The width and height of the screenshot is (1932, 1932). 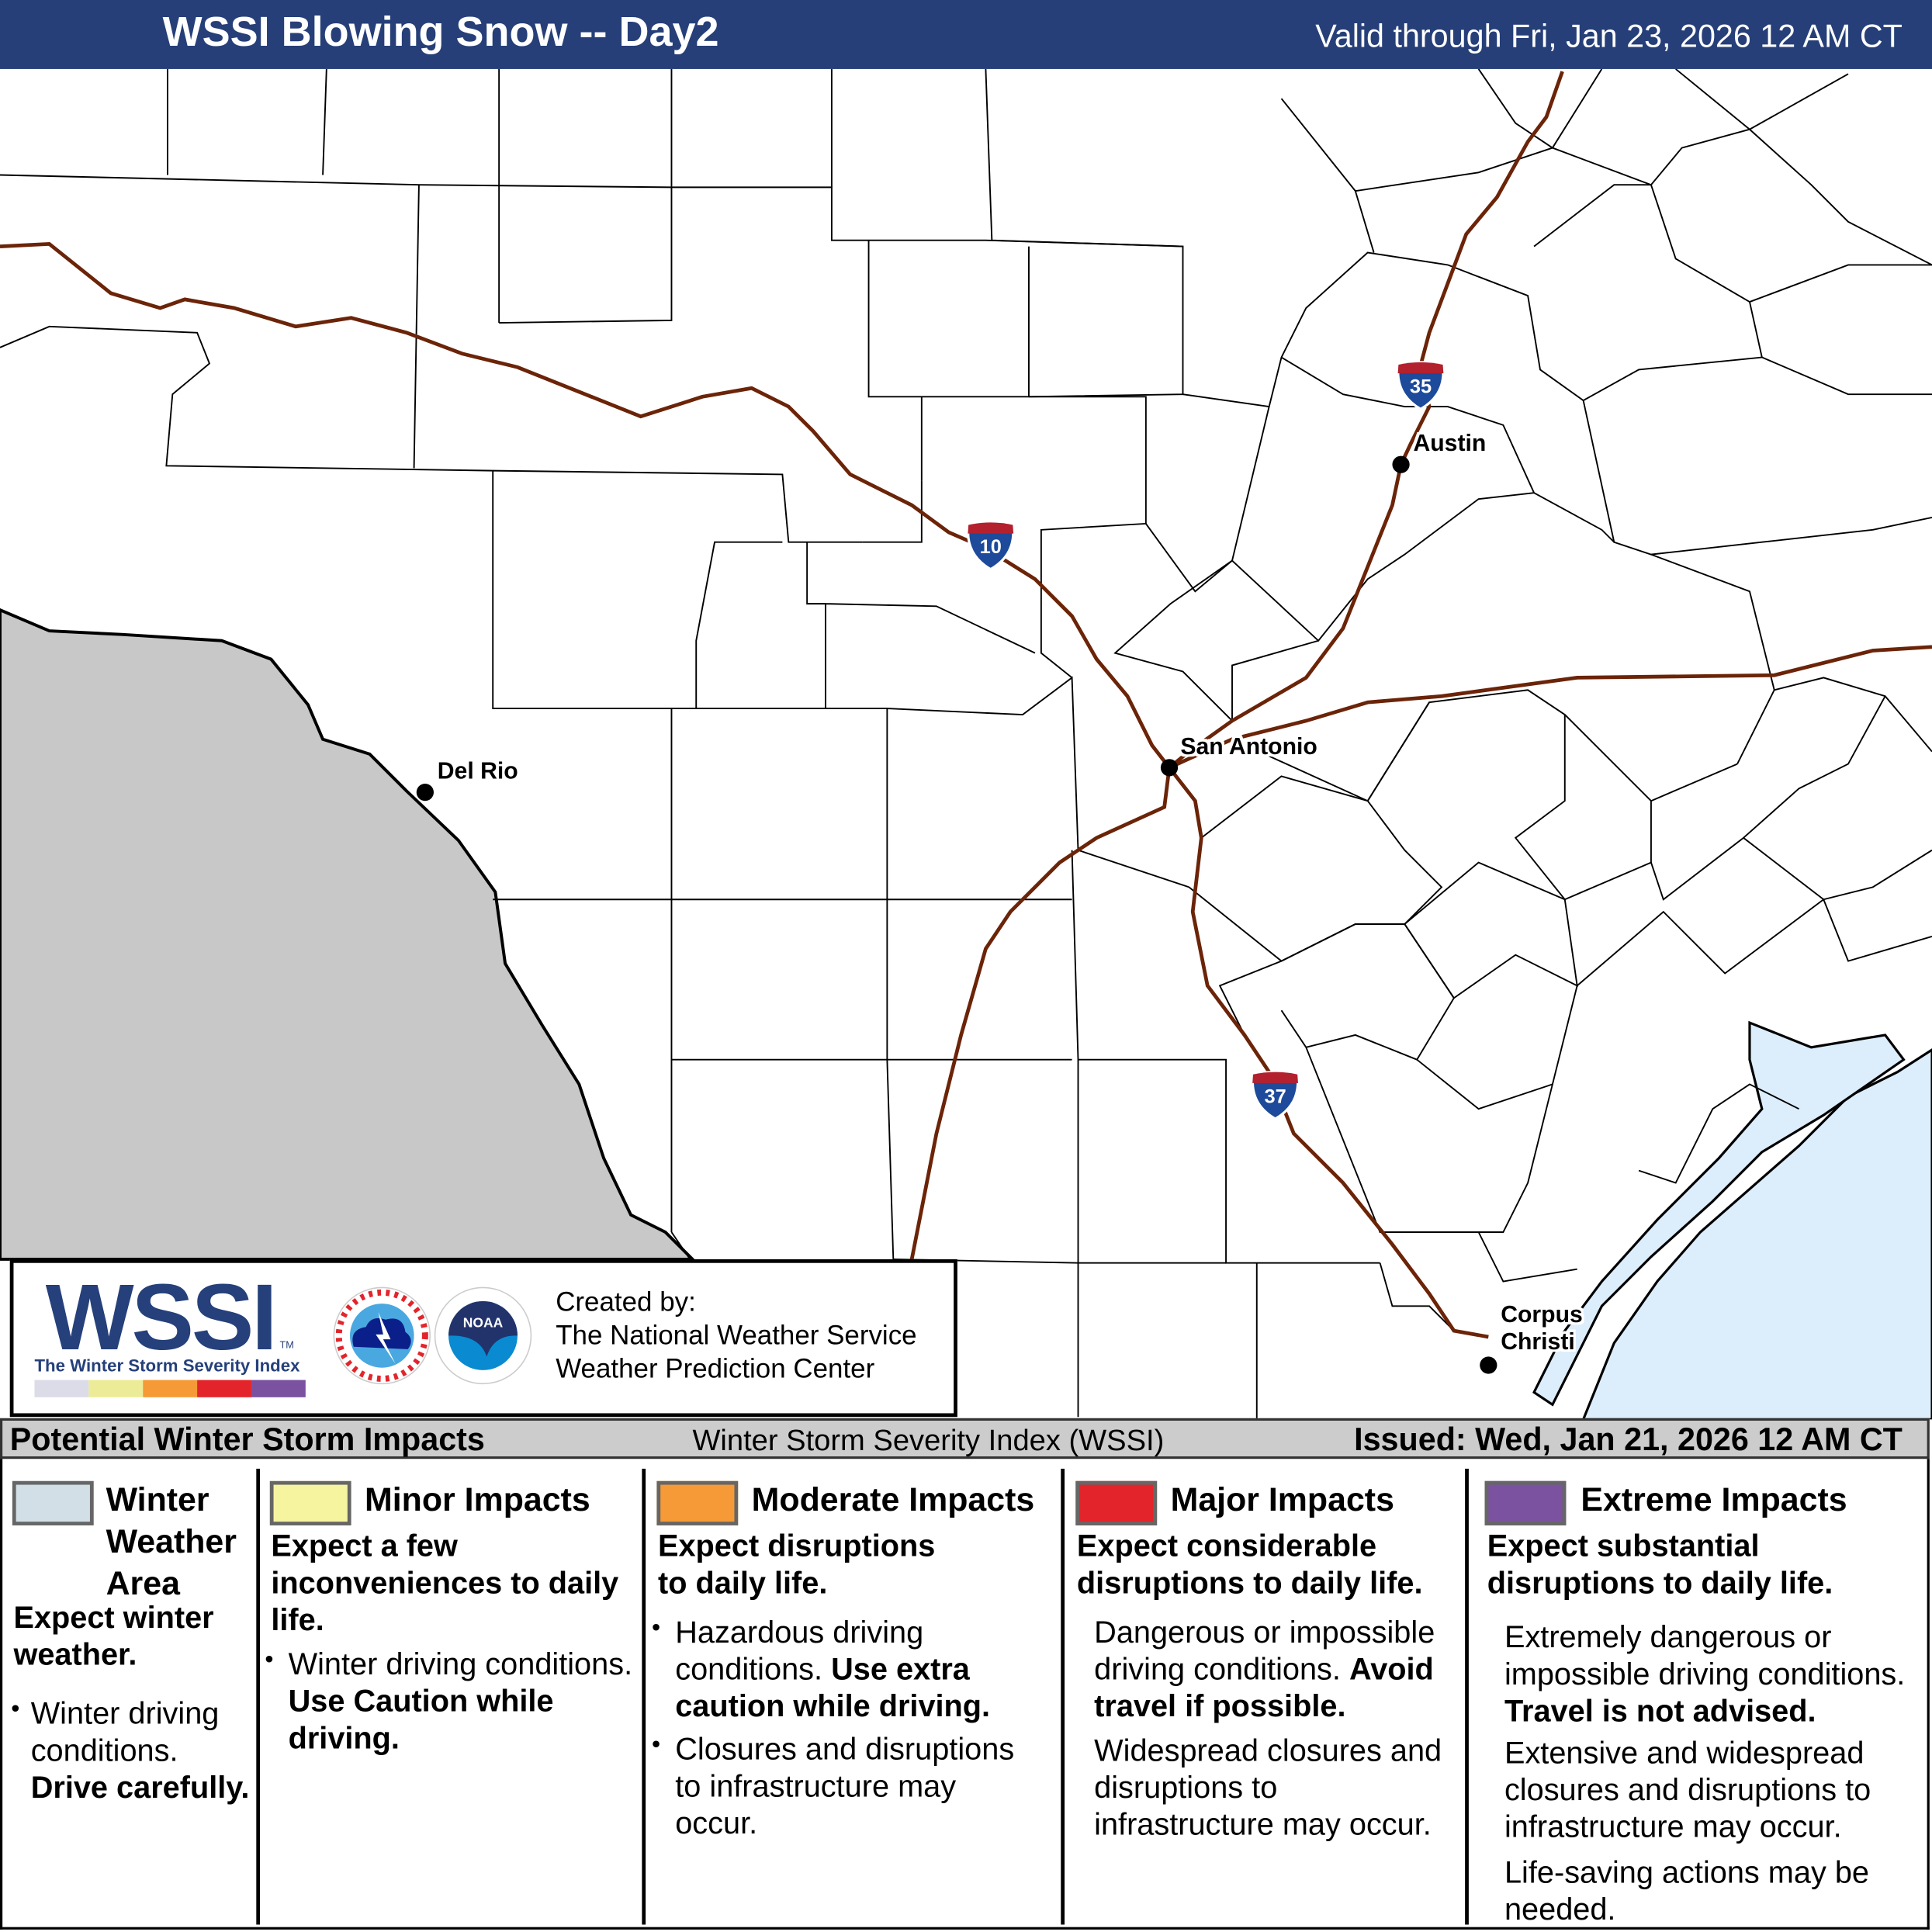 I want to click on category-lead: Expect disruptions to daily life., so click(x=796, y=1565).